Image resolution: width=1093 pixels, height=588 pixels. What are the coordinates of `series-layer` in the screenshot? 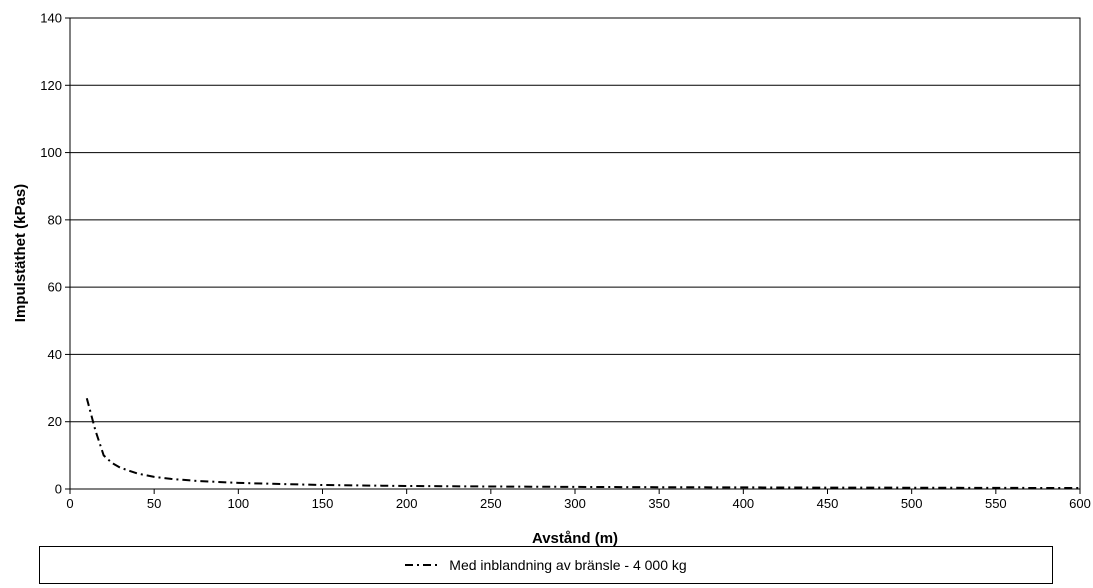 It's located at (583, 443).